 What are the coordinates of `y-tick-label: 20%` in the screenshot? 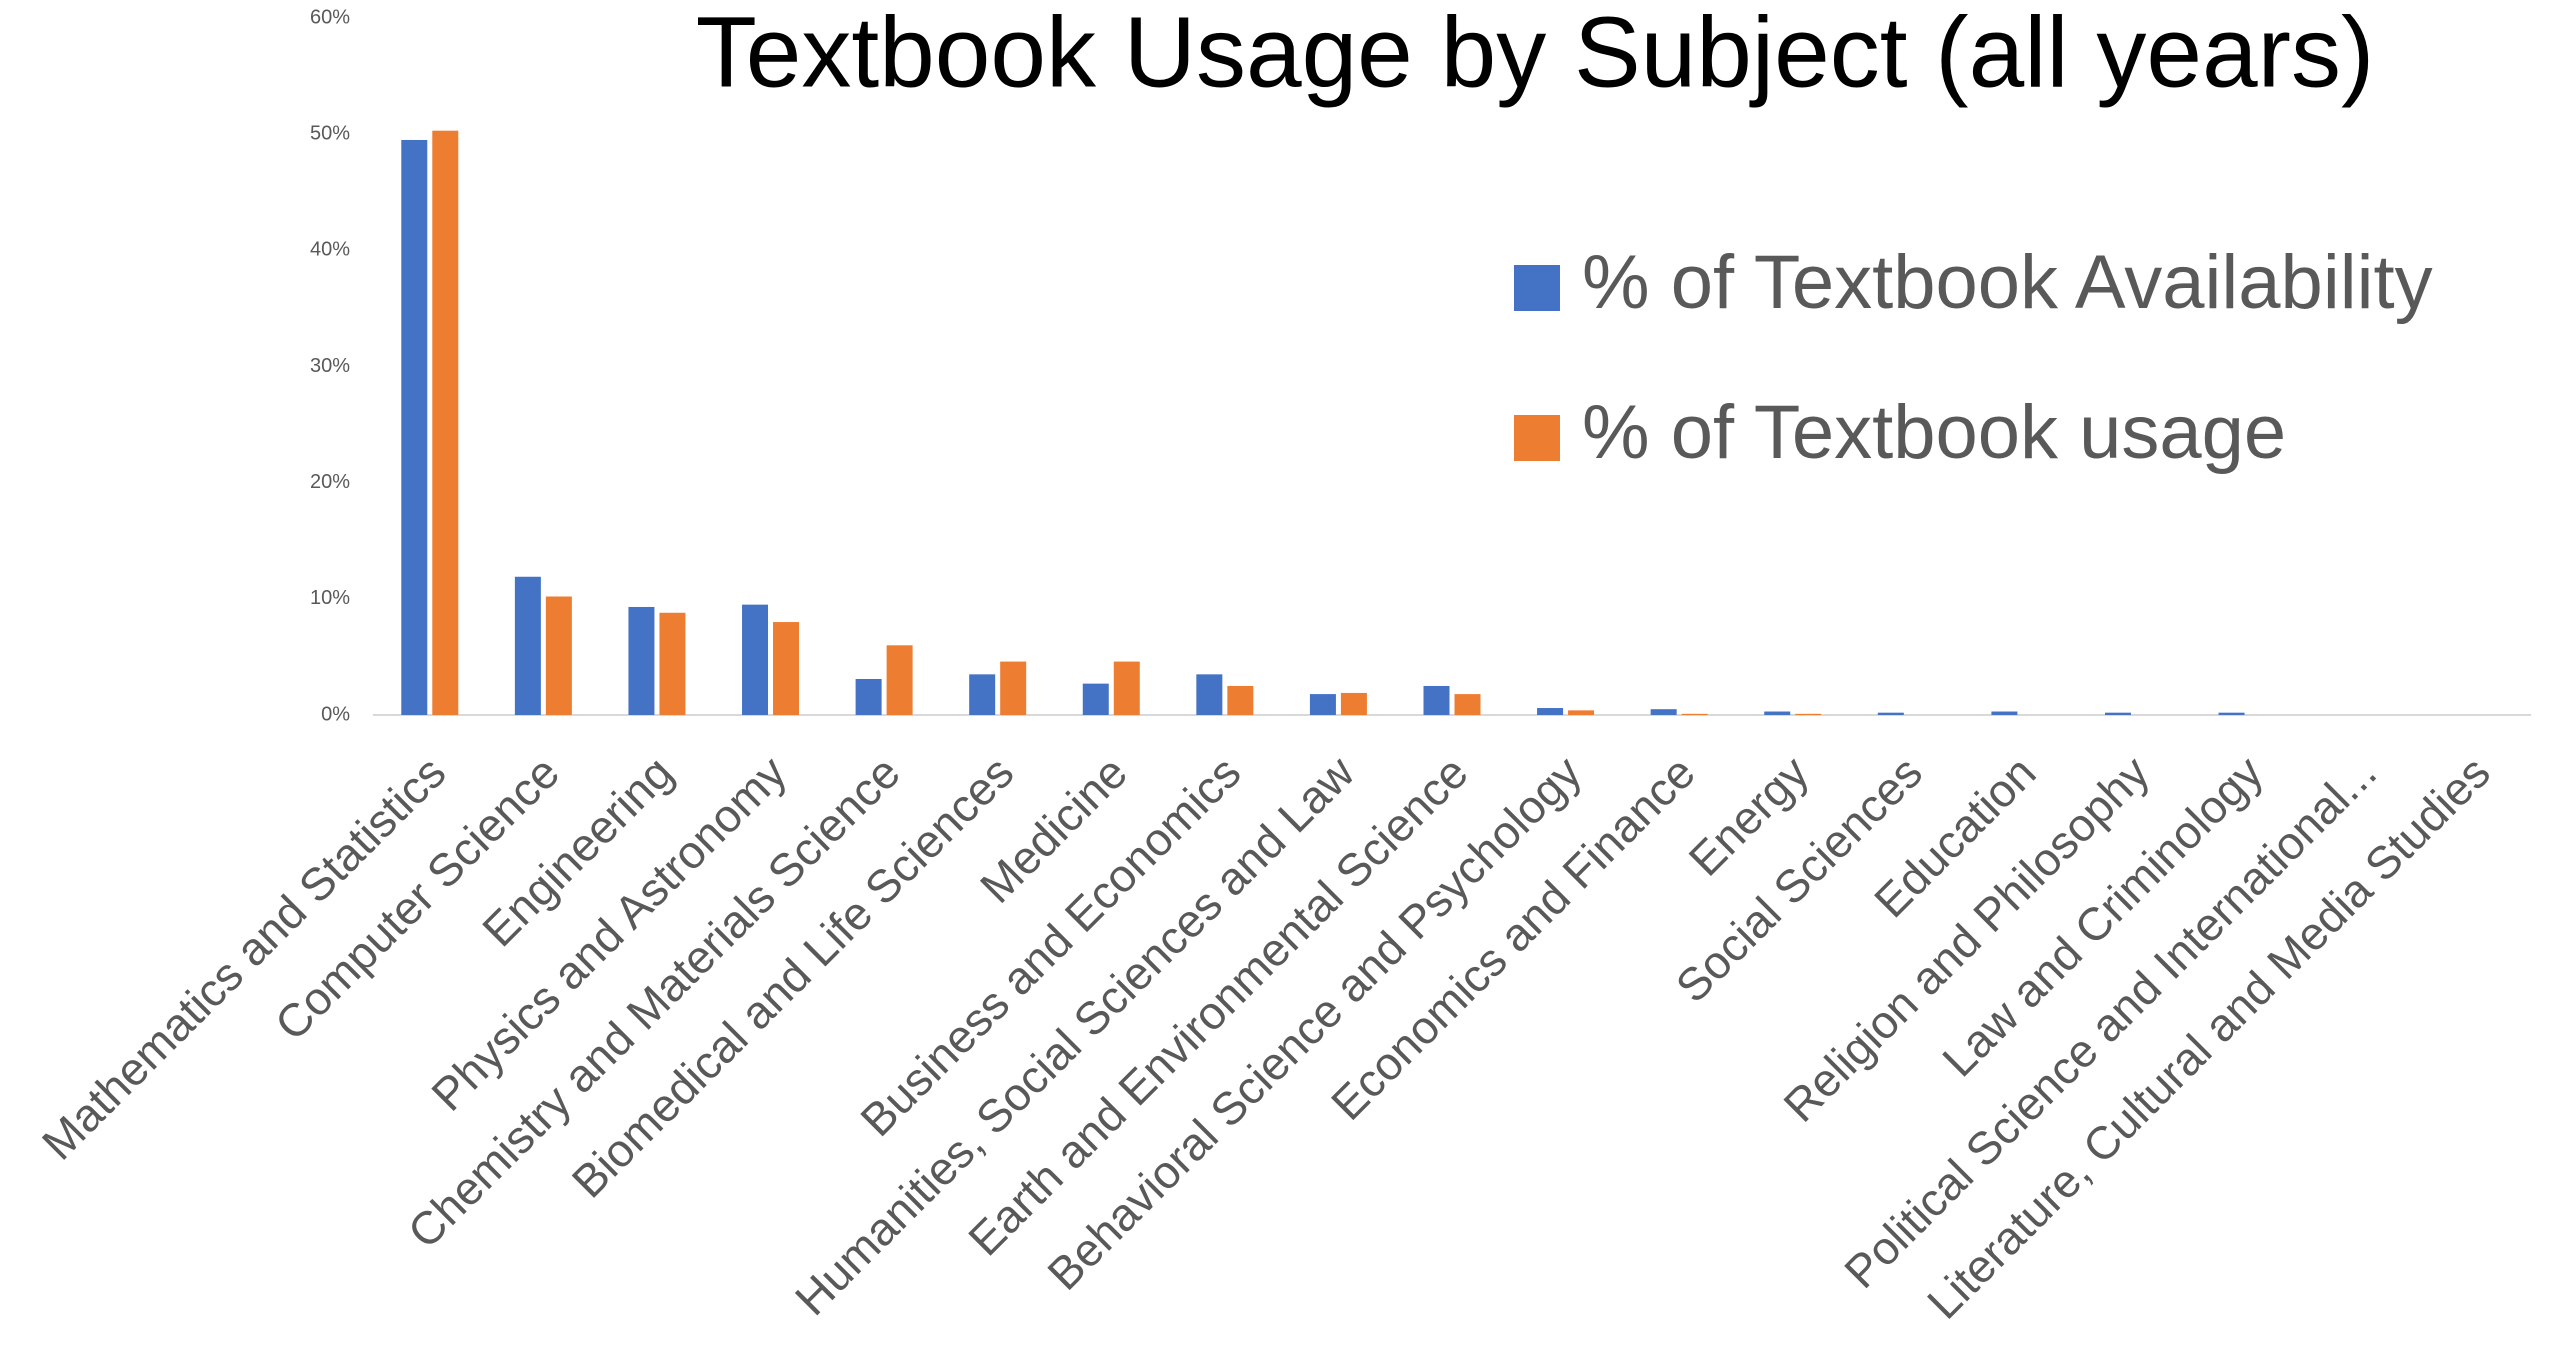 It's located at (330, 482).